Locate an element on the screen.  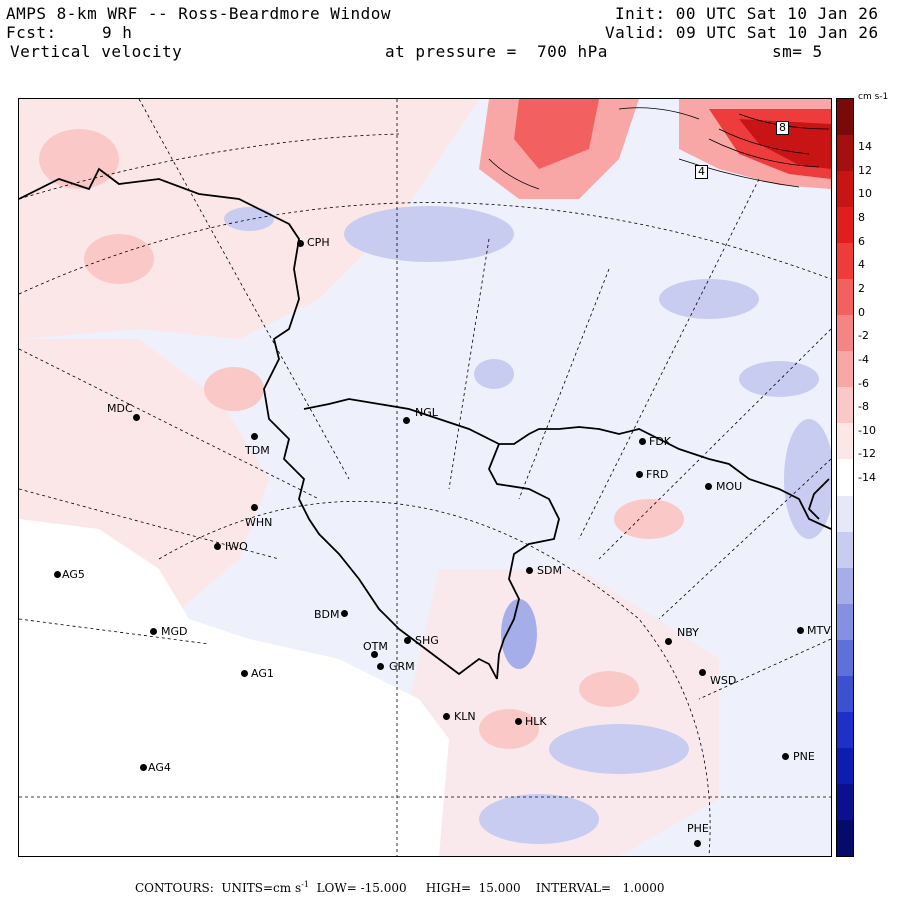
station-label: NBY is located at coordinates (688, 632).